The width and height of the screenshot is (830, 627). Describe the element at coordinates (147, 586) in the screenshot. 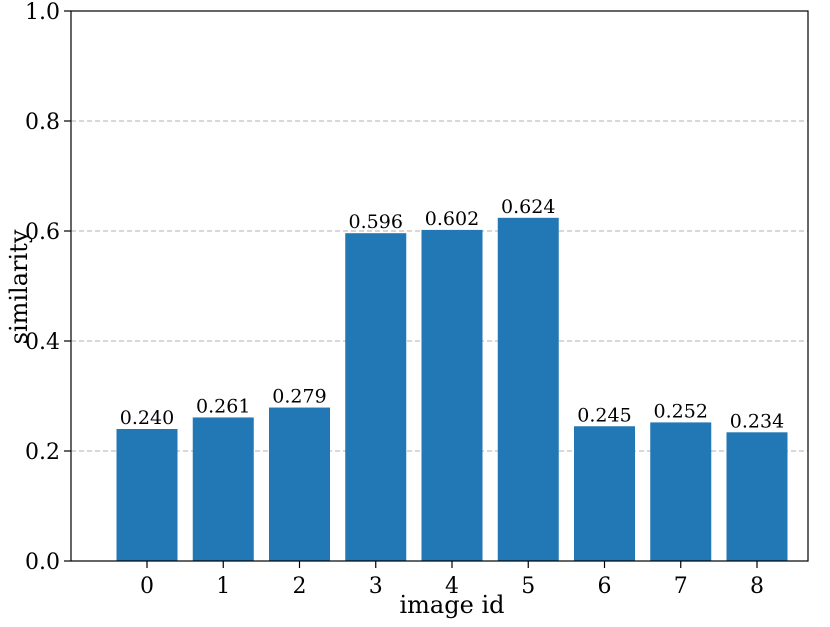

I see `x-tick-label: 0` at that location.